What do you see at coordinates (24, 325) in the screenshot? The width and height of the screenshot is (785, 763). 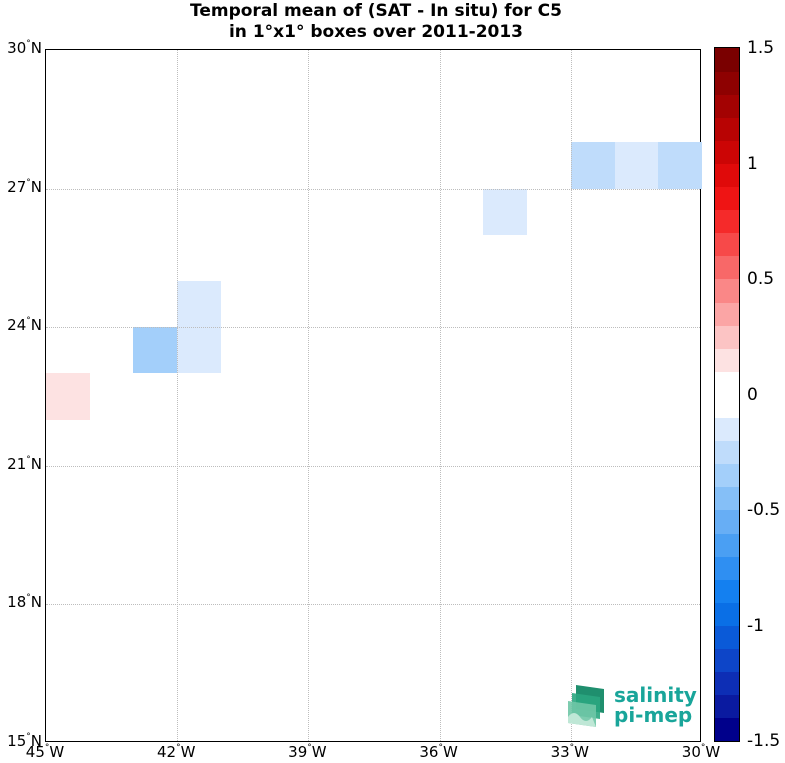 I see `tick-label-text: 24°N` at bounding box center [24, 325].